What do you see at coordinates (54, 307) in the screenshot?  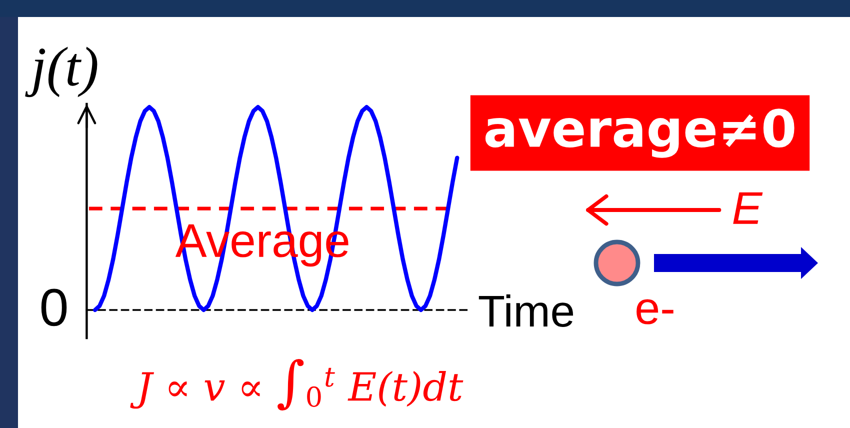 I see `text: 0` at bounding box center [54, 307].